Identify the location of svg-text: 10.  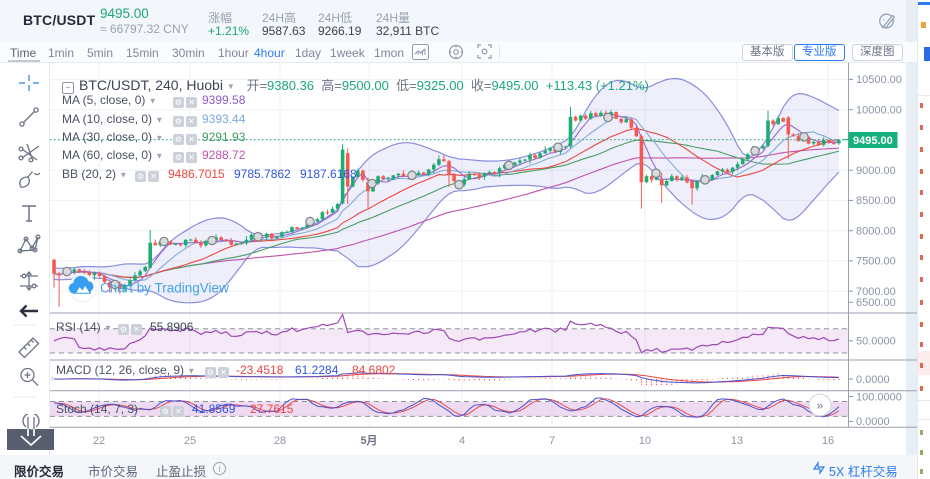
(645, 441).